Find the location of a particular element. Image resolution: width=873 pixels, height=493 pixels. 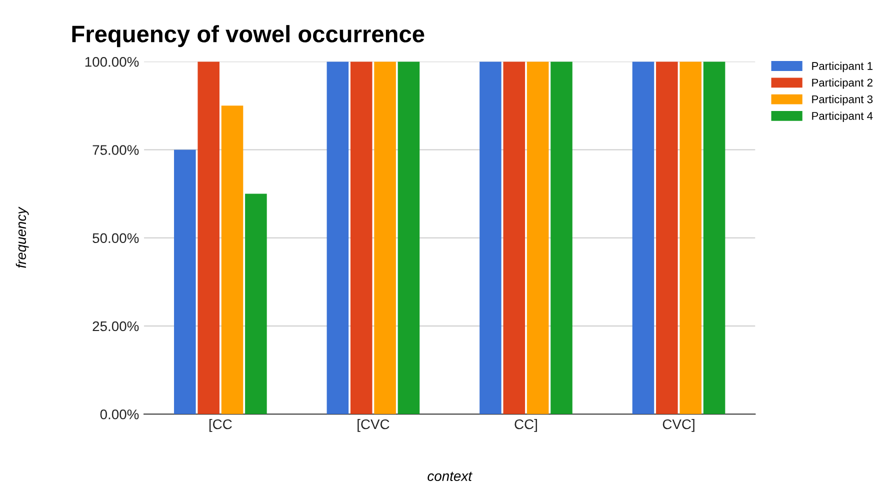

y-tick-label: 0.00% is located at coordinates (119, 414).